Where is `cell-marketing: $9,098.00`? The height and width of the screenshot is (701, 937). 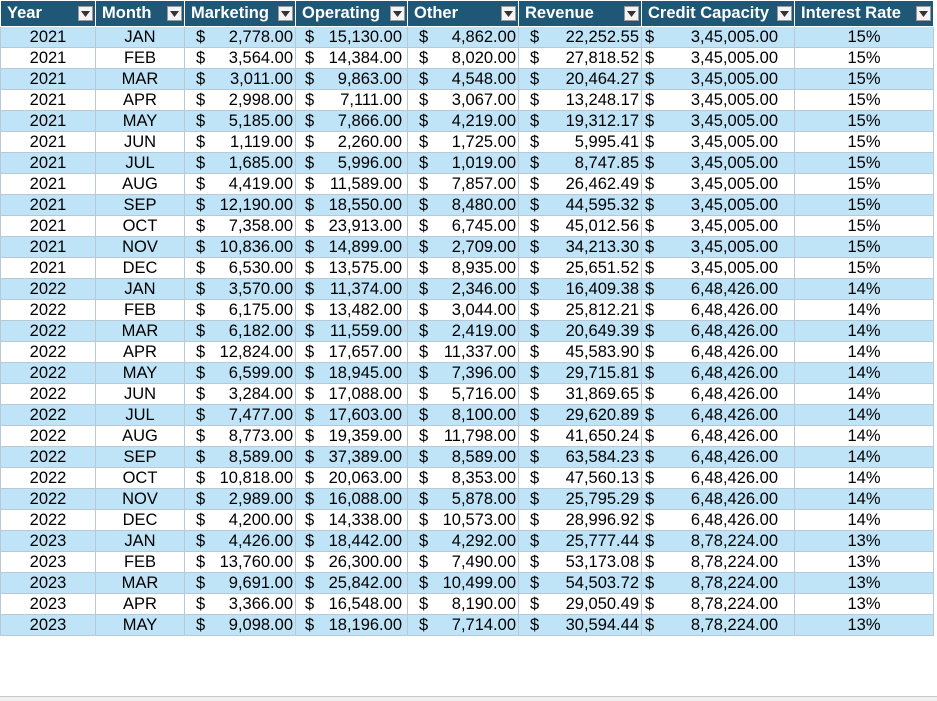 cell-marketing: $9,098.00 is located at coordinates (240, 625).